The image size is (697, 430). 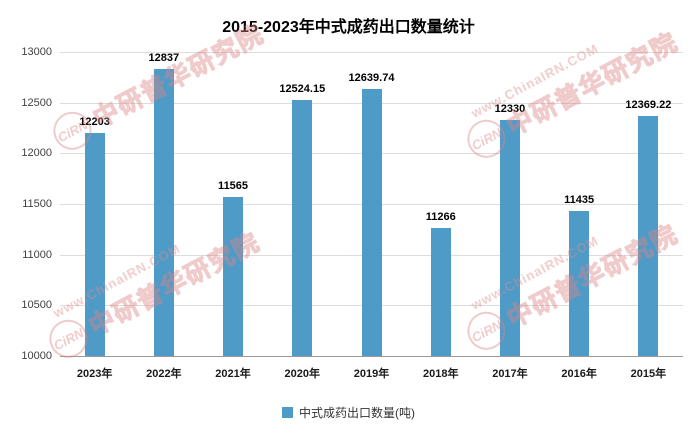 What do you see at coordinates (579, 199) in the screenshot?
I see `bar-value-label: 11435` at bounding box center [579, 199].